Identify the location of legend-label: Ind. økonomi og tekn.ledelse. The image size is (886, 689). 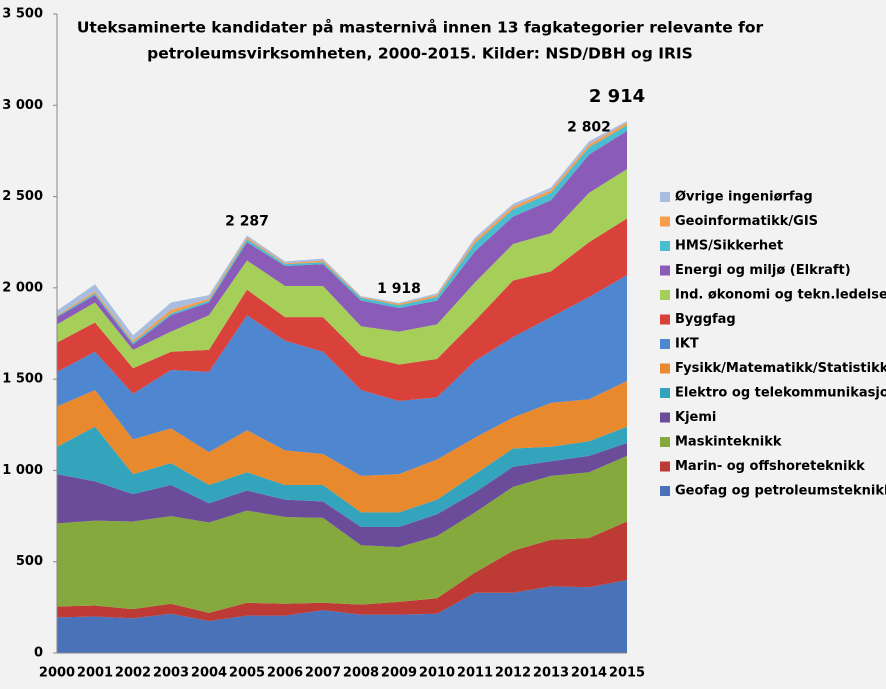
(780, 295).